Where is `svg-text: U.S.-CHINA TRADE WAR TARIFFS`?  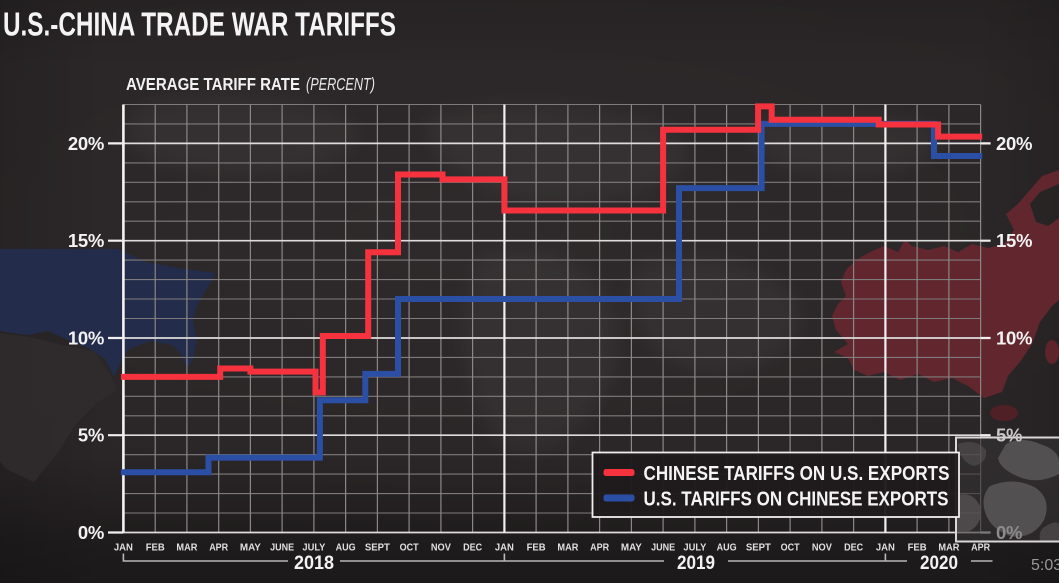
svg-text: U.S.-CHINA TRADE WAR TARIFFS is located at coordinates (199, 25).